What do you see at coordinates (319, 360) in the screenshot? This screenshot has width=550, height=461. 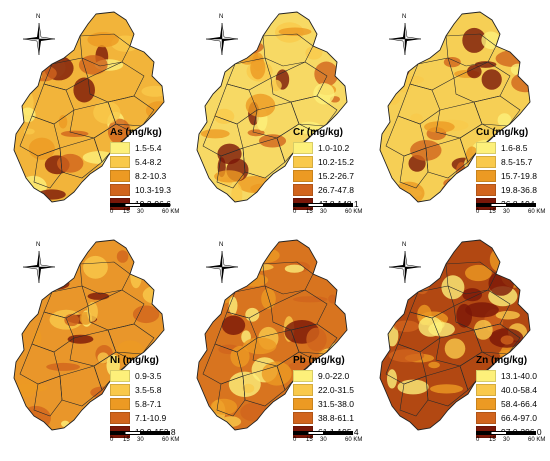 I see `legend-title: Pb (mg/kg)` at bounding box center [319, 360].